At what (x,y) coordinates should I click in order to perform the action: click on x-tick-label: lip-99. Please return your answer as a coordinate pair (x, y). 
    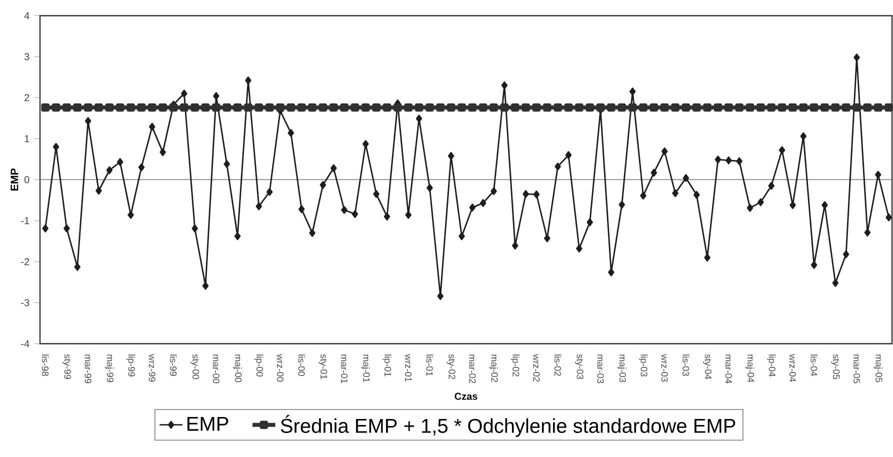
    Looking at the image, I should click on (131, 365).